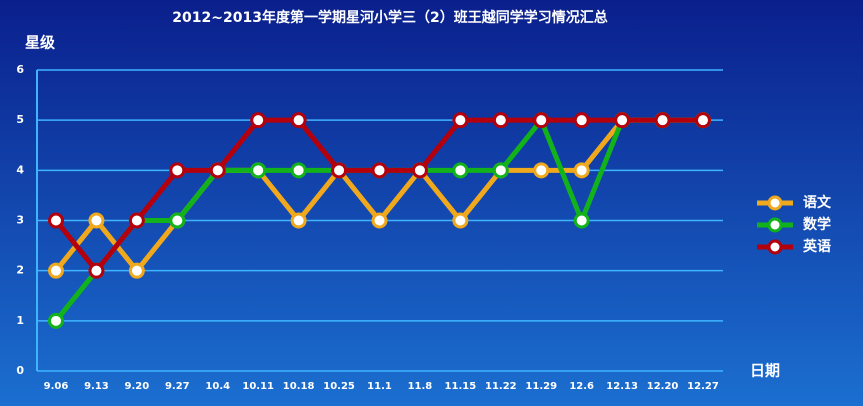  I want to click on x-tick-label: 11.15, so click(461, 386).